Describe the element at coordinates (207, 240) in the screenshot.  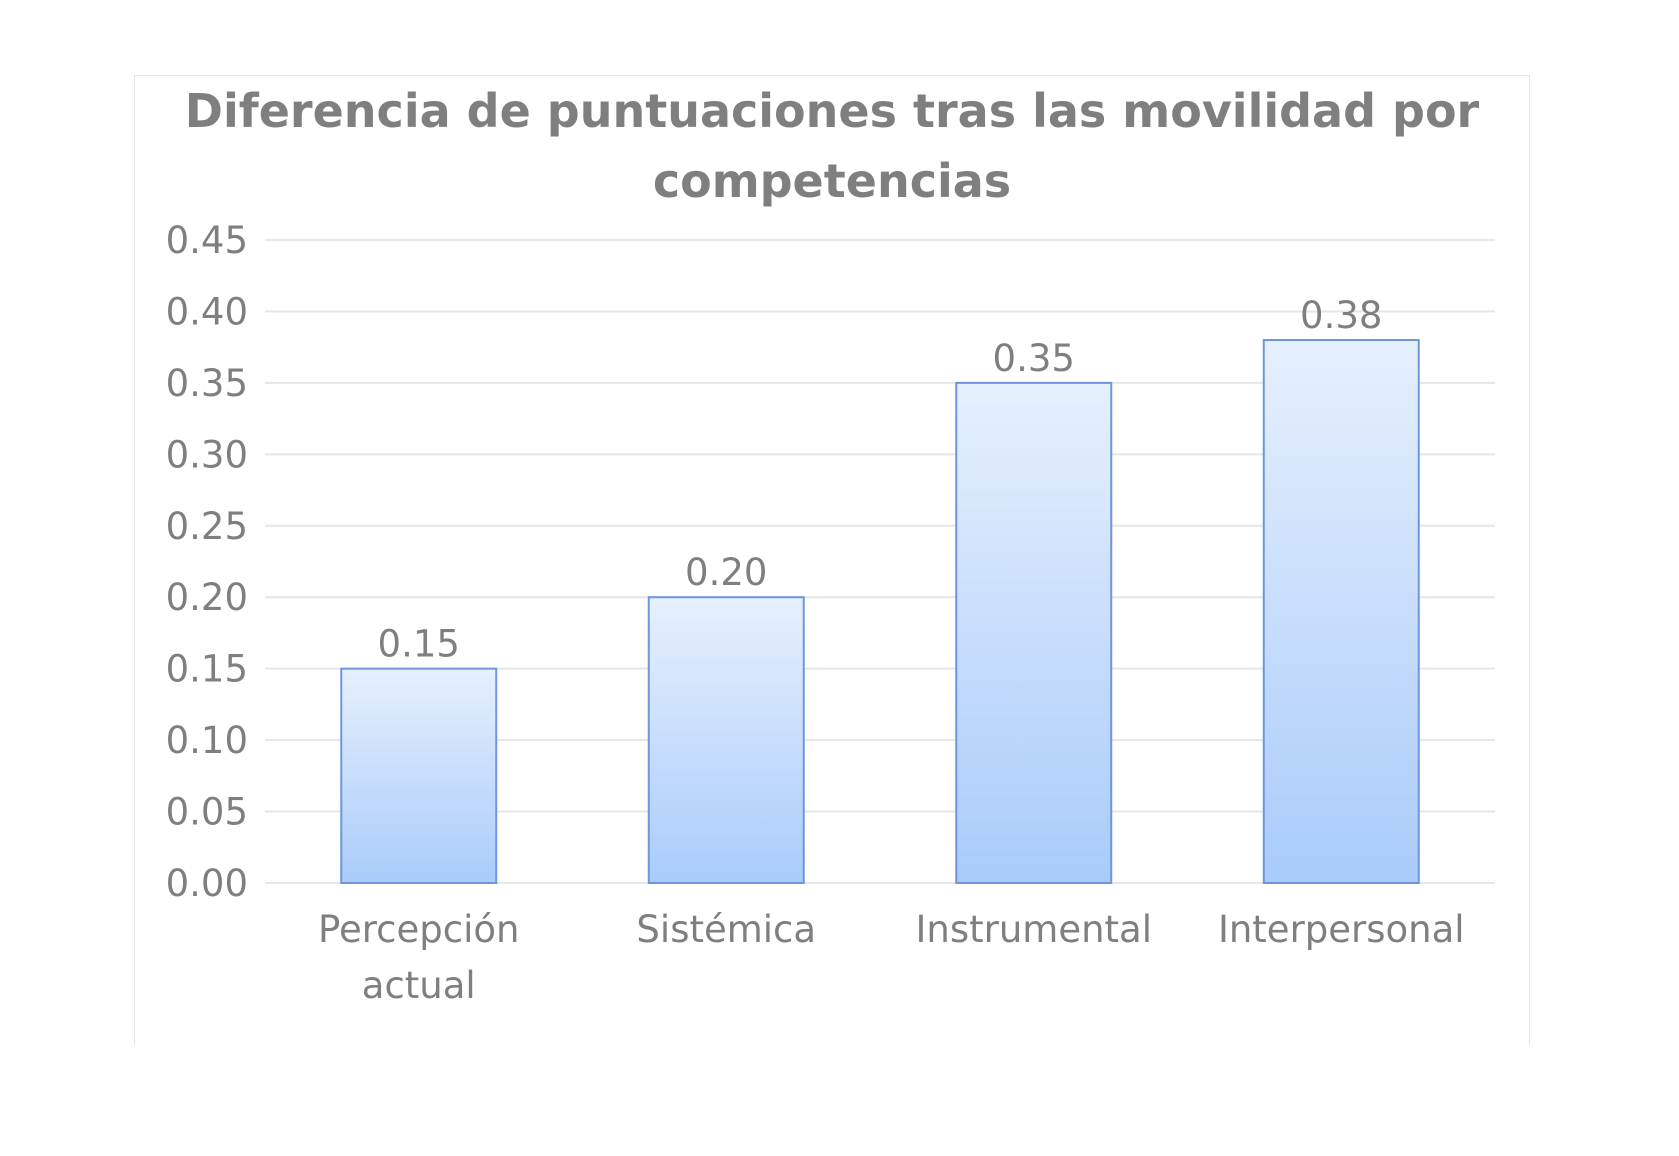
I see `y-tick-label: 0.45` at that location.